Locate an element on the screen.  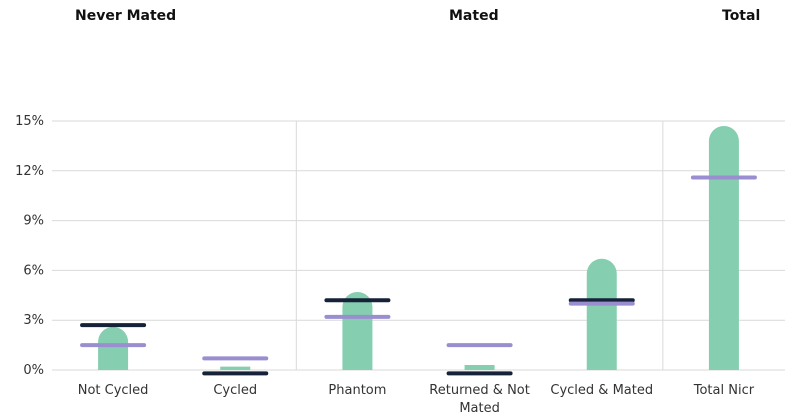
x-category-label: Cycled is located at coordinates (235, 390).